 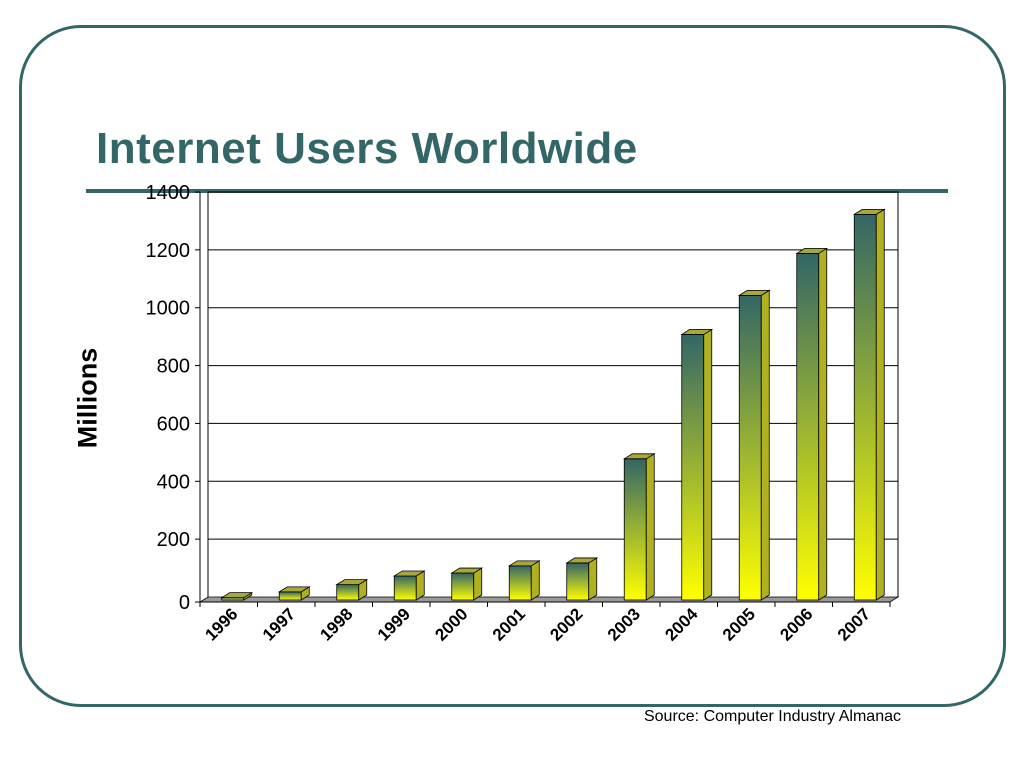 What do you see at coordinates (173, 398) in the screenshot?
I see `y-axis: 0 200 400 600 800 1000 1200 1400` at bounding box center [173, 398].